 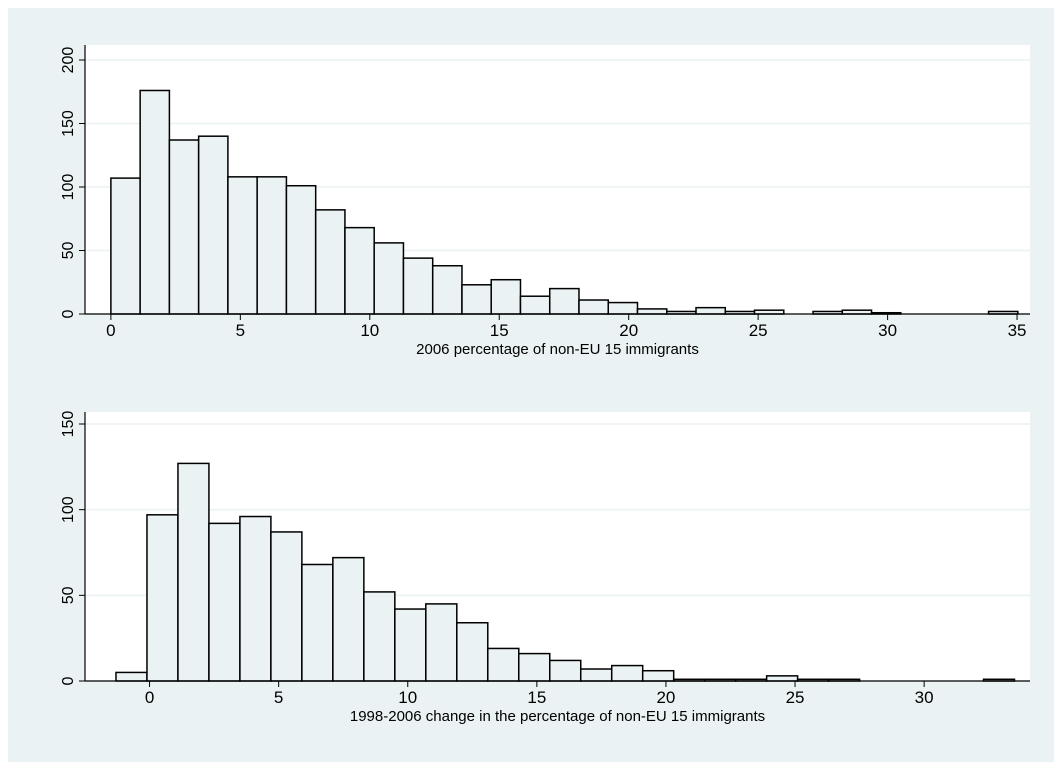 What do you see at coordinates (68, 60) in the screenshot?
I see `y-tick-label: 200` at bounding box center [68, 60].